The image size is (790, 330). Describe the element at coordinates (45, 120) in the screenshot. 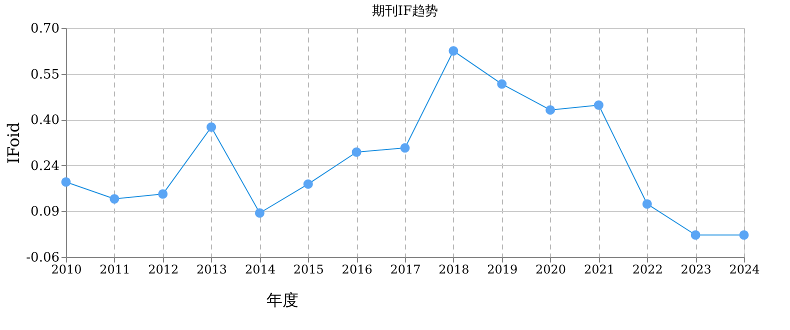

I see `y-tick-label: 0.40` at that location.